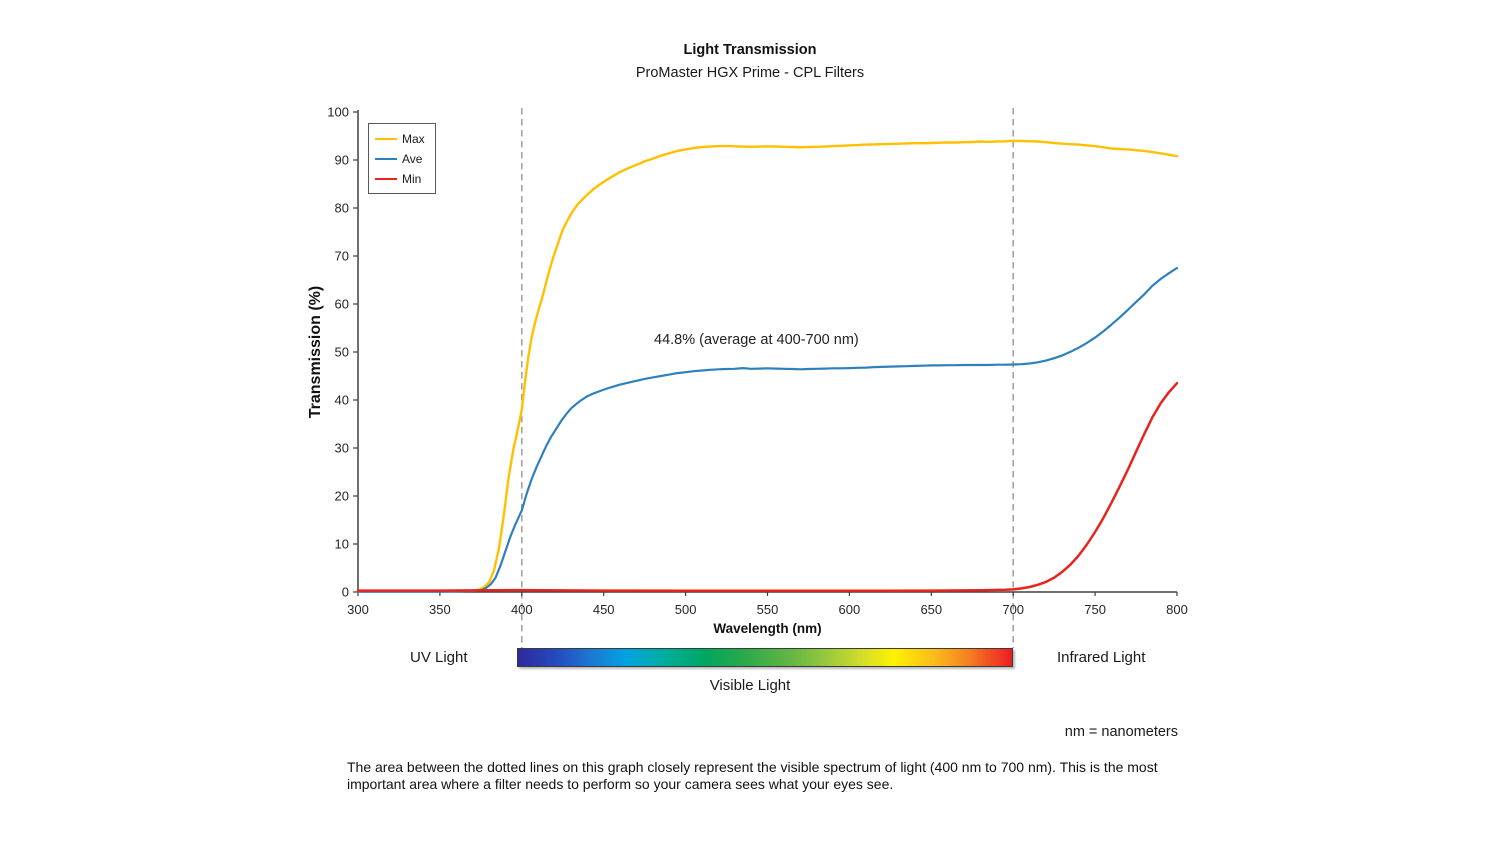  What do you see at coordinates (767, 628) in the screenshot?
I see `x-axis-title: Wavelength (nm)` at bounding box center [767, 628].